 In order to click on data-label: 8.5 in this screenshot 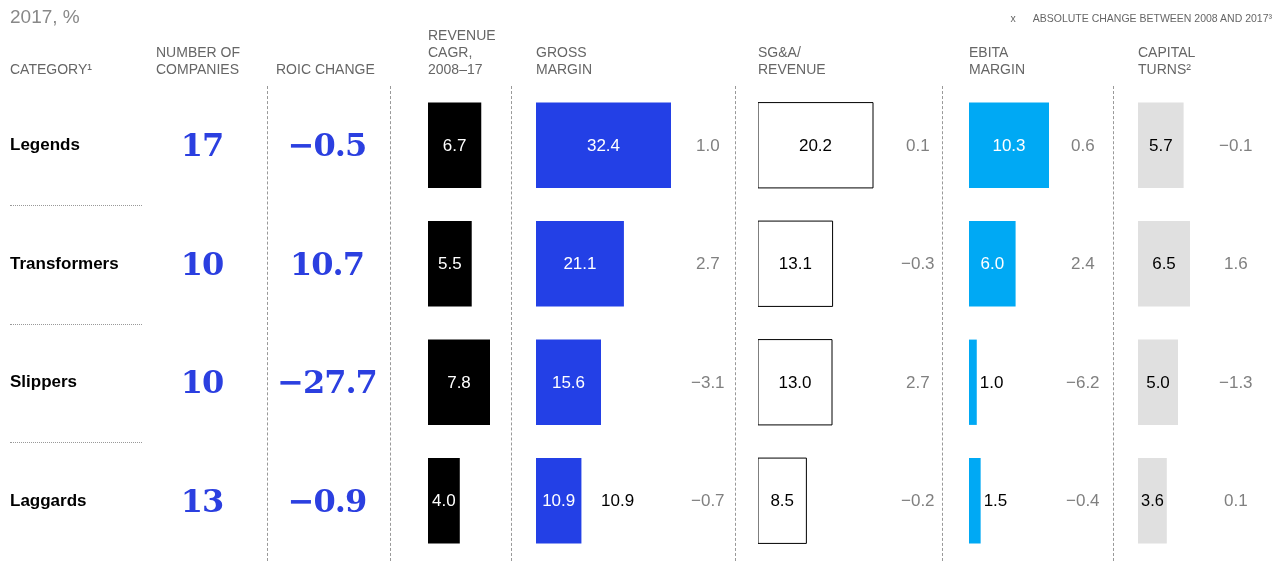, I will do `click(782, 501)`.